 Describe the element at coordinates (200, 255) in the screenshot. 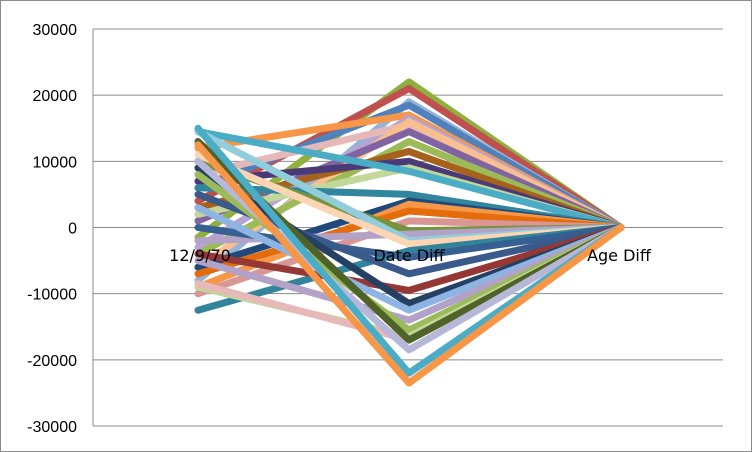

I see `x-category-label: 12/9/70` at that location.